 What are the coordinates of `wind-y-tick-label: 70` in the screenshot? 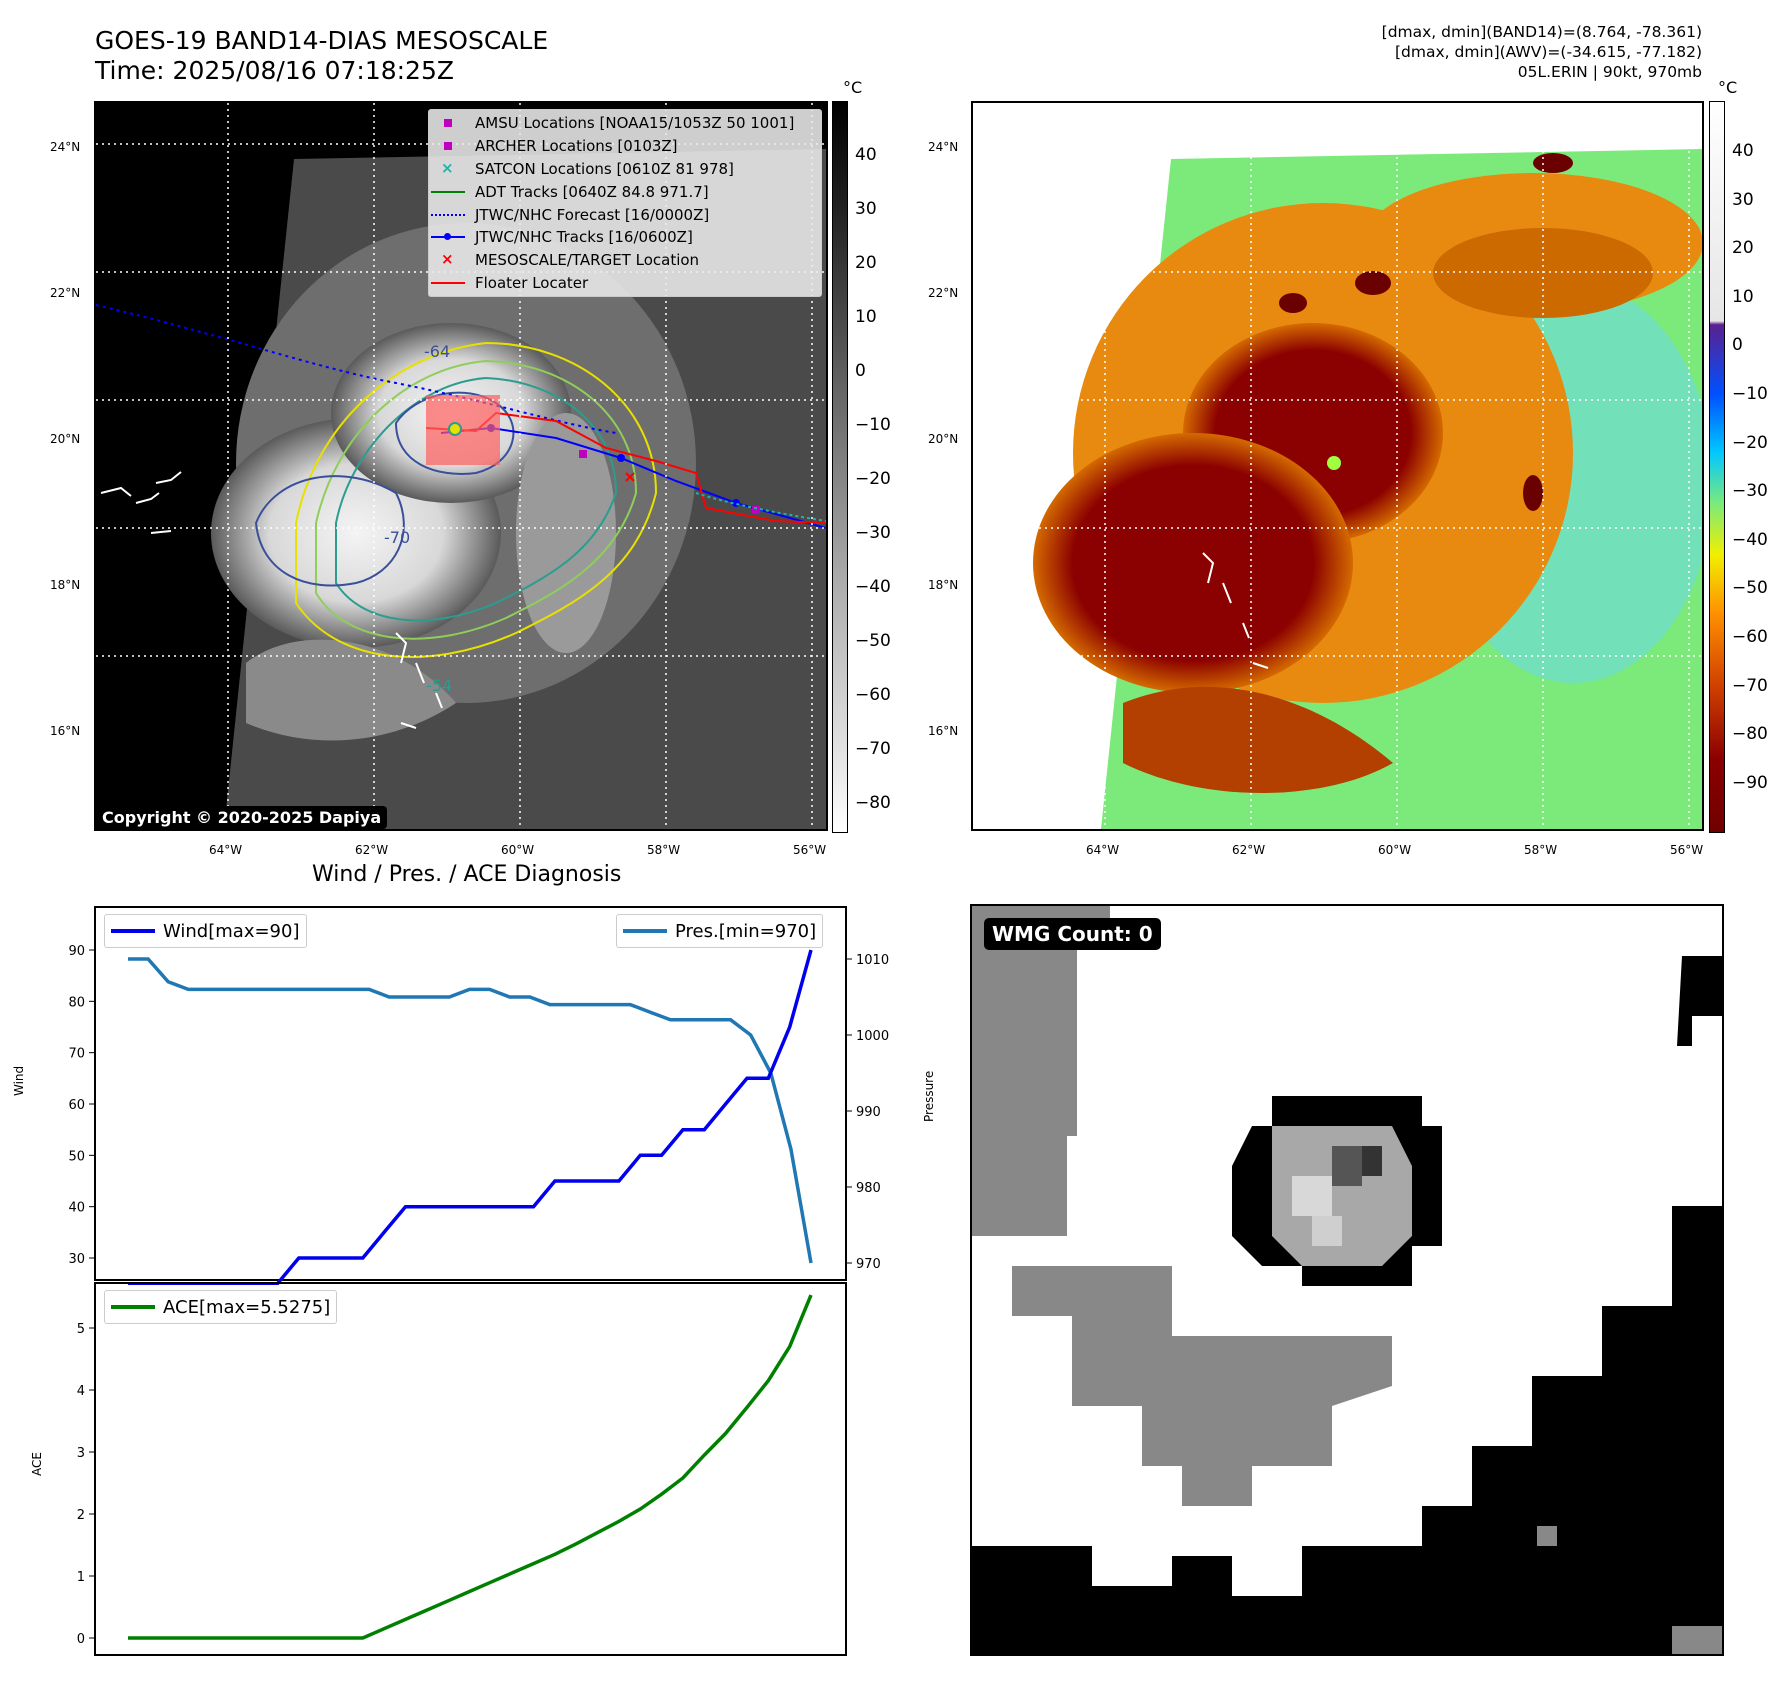 It's located at (76, 1054).